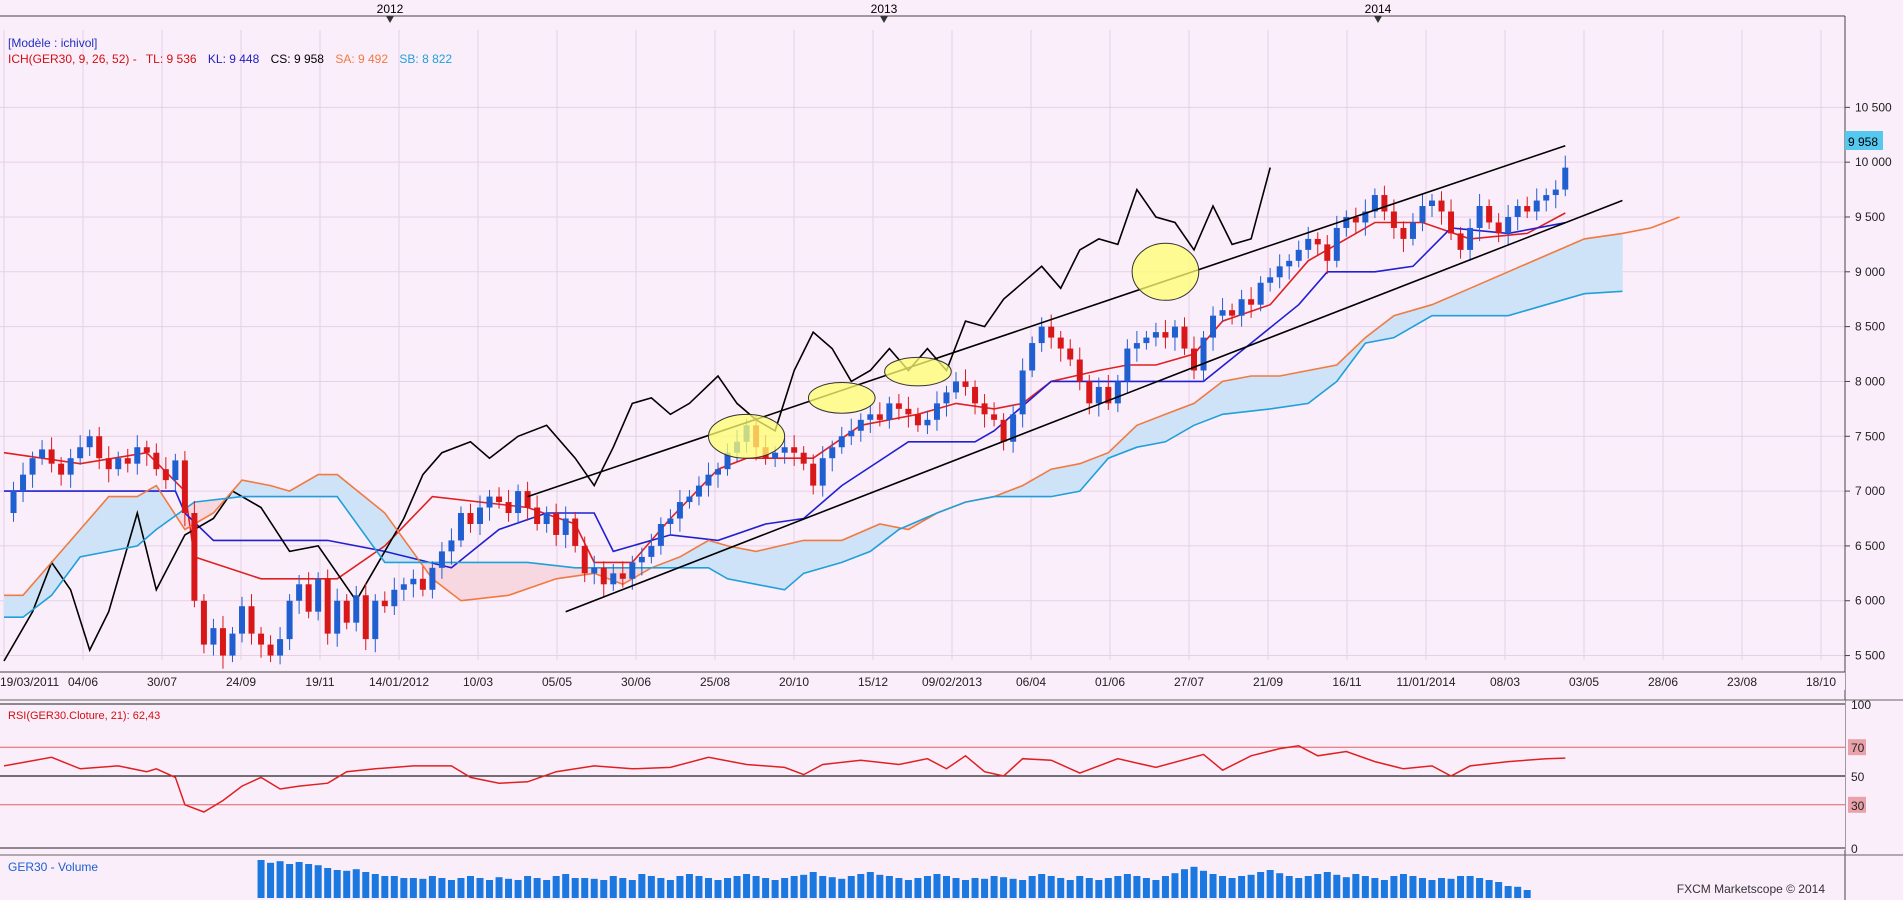  Describe the element at coordinates (1751, 889) in the screenshot. I see `footer-copyright: FXCM Marketscope © 2014` at that location.